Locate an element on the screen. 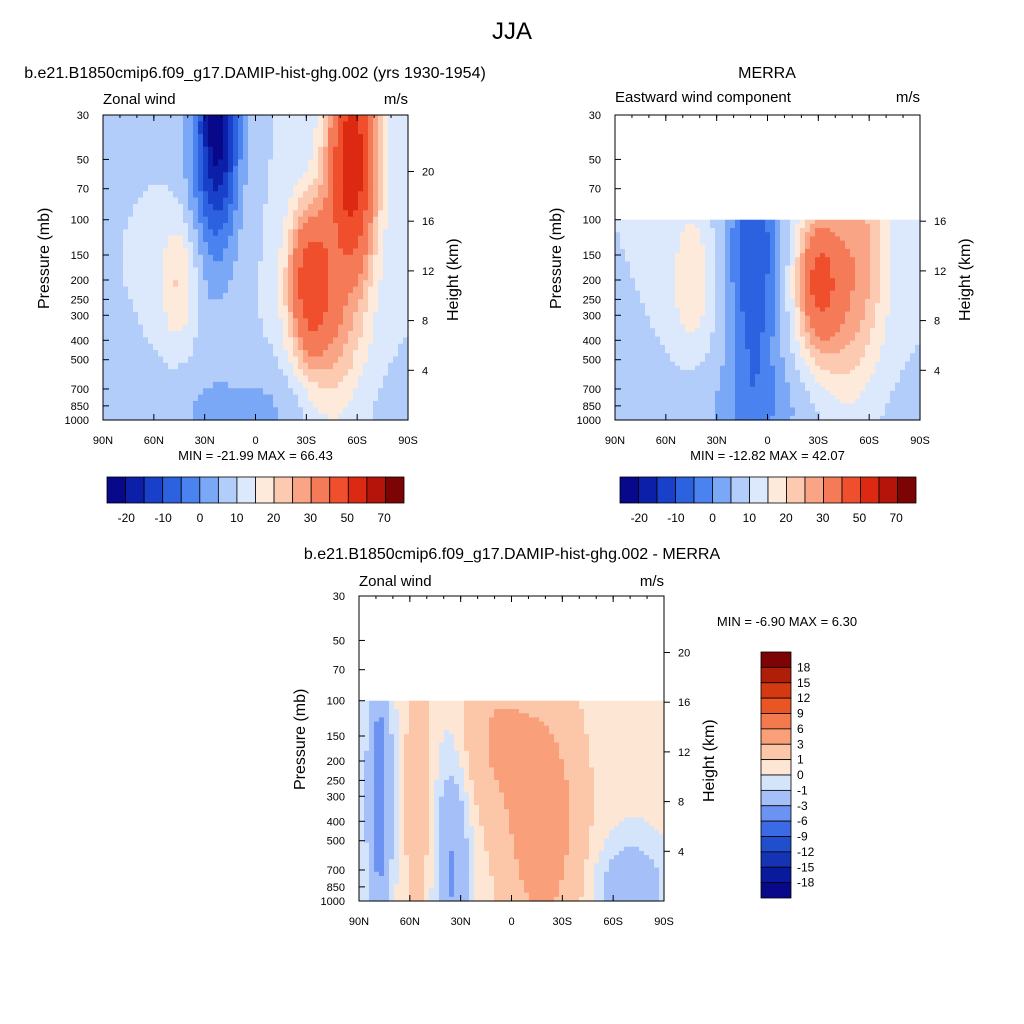 The width and height of the screenshot is (1024, 1024). x-tick-label: 90N is located at coordinates (103, 441).